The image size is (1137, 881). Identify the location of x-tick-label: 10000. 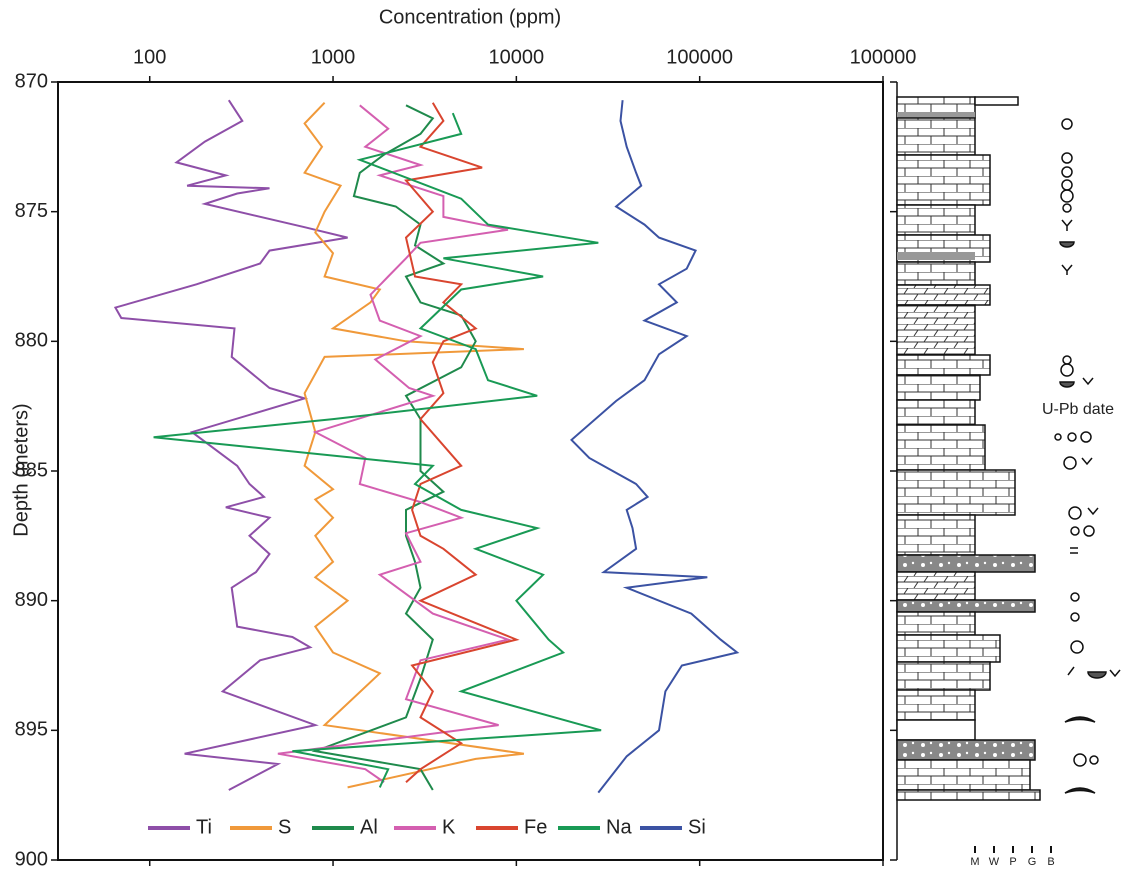
(517, 57).